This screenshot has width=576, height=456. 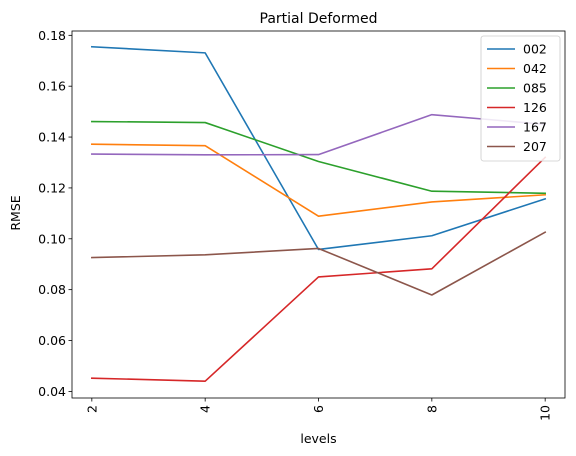 I want to click on x-tick-label: 4, so click(x=205, y=409).